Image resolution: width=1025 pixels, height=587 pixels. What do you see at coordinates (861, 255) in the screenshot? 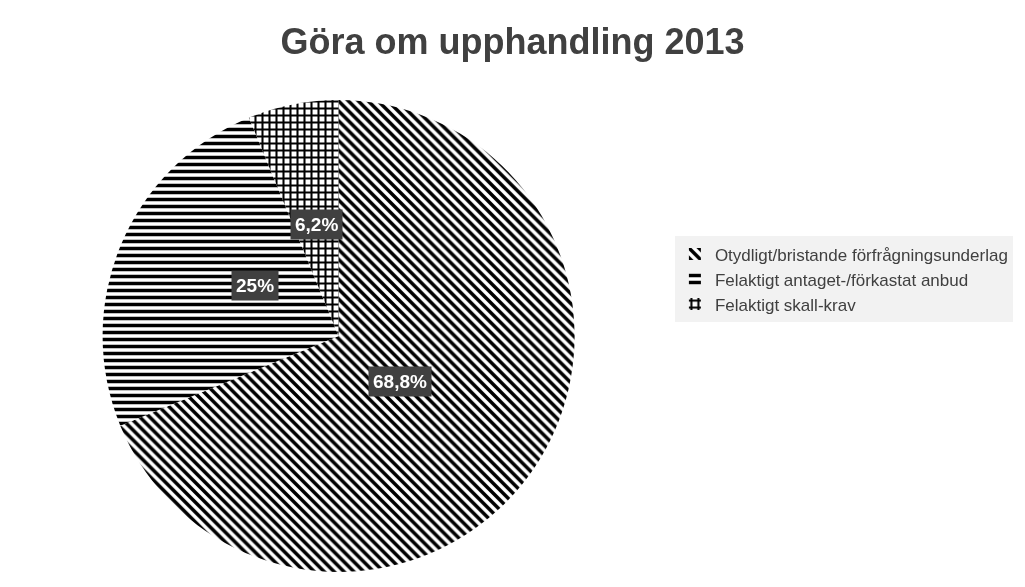
I see `legend-label: Otydligt/bristande förfrågningsunderlag` at bounding box center [861, 255].